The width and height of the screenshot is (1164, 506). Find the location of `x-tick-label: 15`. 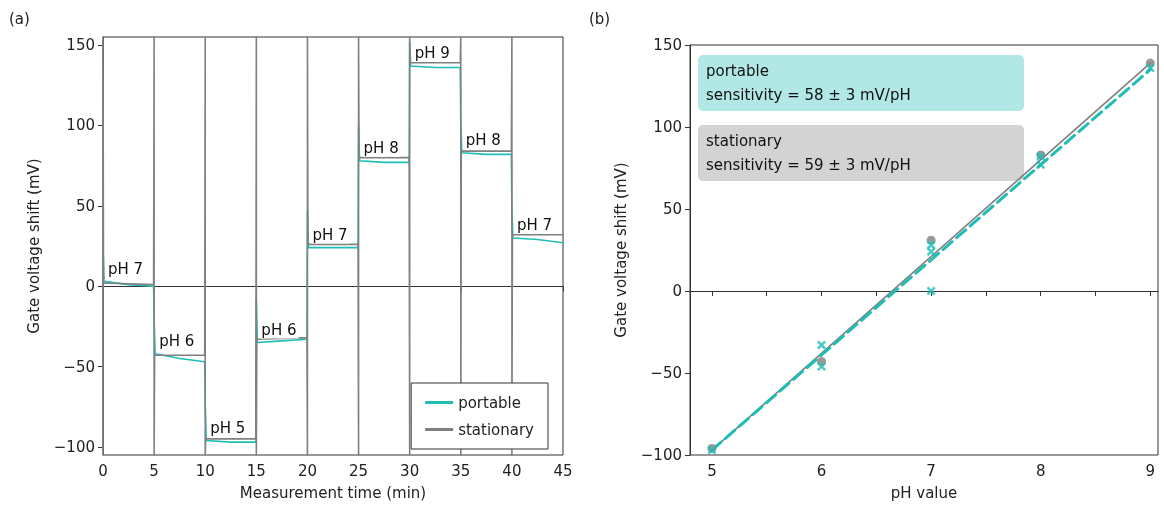

x-tick-label: 15 is located at coordinates (256, 470).